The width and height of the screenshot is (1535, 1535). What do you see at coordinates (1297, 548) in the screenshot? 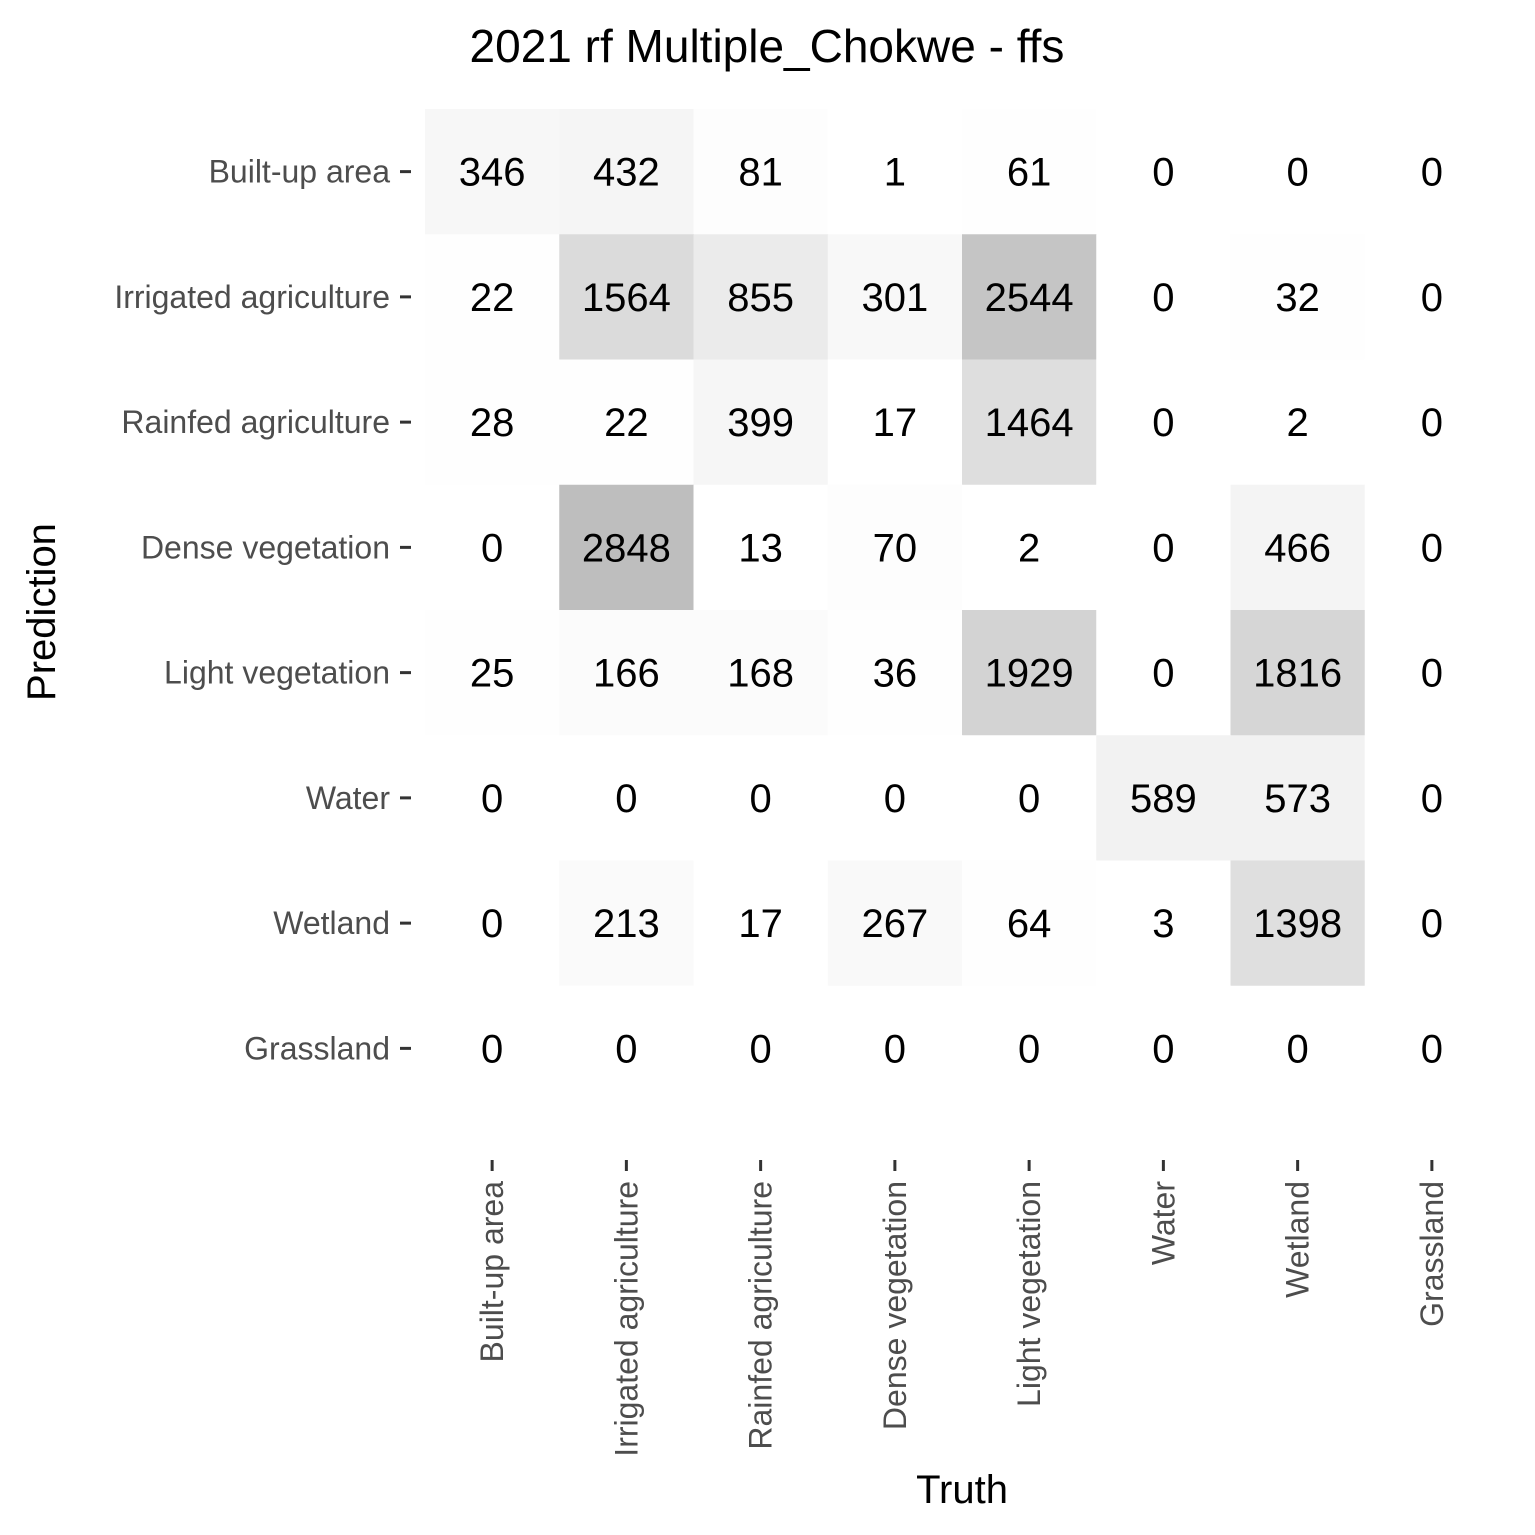
I see `cell-value-label: 466` at bounding box center [1297, 548].